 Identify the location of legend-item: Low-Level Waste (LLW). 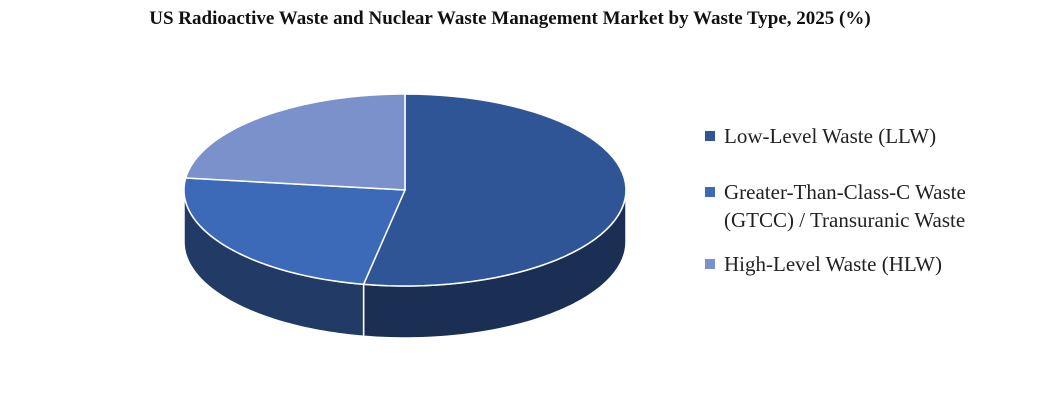
(870, 136).